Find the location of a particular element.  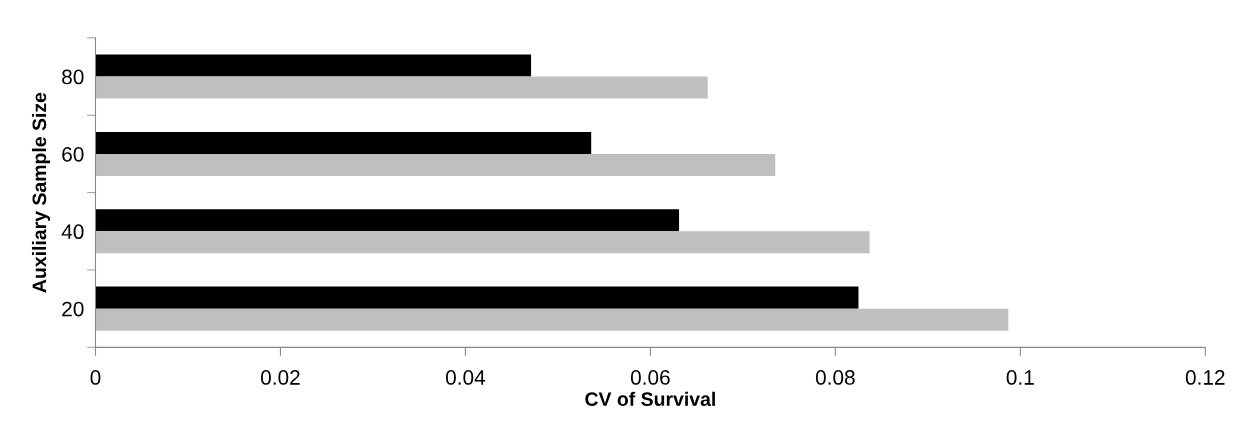

x-tick-label: 0.1 is located at coordinates (1020, 377).